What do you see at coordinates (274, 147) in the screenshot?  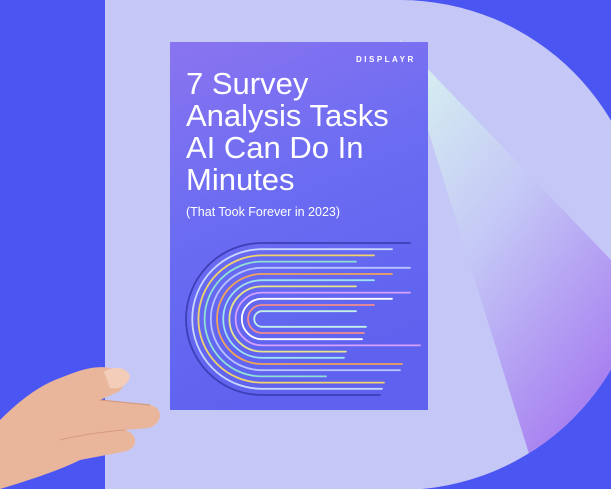 I see `title-line: AI Can Do In` at bounding box center [274, 147].